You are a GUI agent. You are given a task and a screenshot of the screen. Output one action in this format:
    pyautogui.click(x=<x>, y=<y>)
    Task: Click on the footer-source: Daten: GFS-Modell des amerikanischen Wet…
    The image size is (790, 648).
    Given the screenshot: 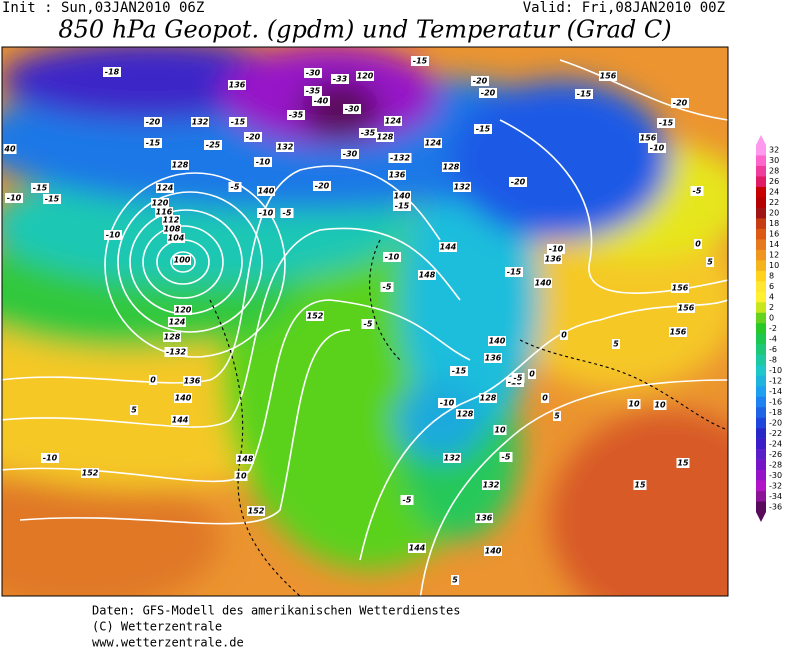 What is the action you would take?
    pyautogui.click(x=276, y=611)
    